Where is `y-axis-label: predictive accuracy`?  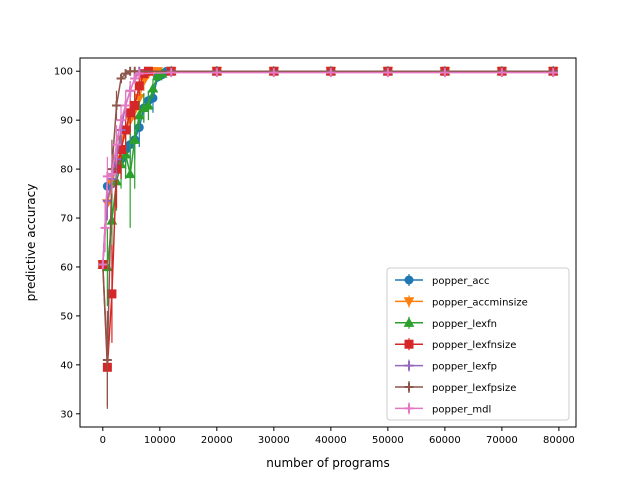
y-axis-label: predictive accuracy is located at coordinates (31, 243).